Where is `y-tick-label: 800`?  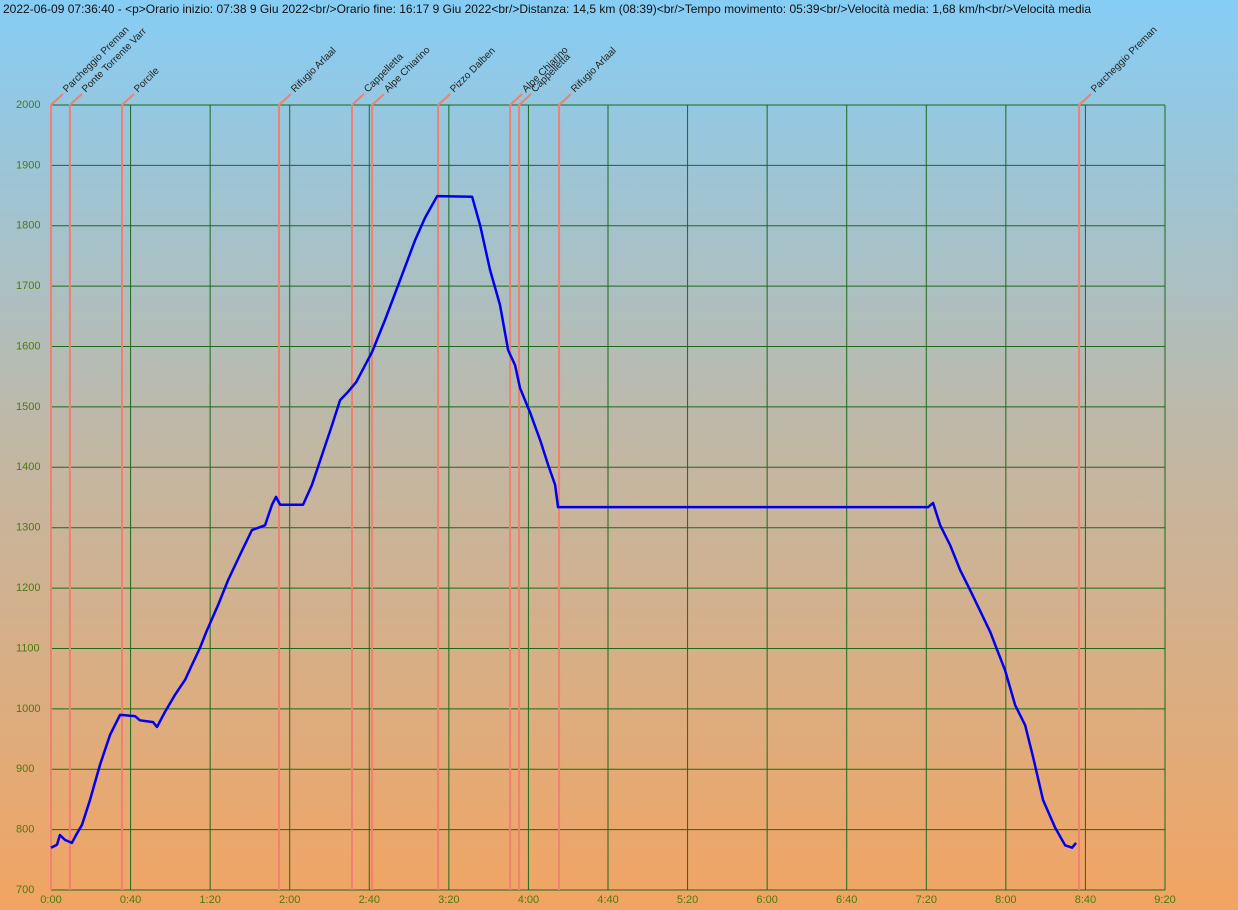
y-tick-label: 800 is located at coordinates (25, 830).